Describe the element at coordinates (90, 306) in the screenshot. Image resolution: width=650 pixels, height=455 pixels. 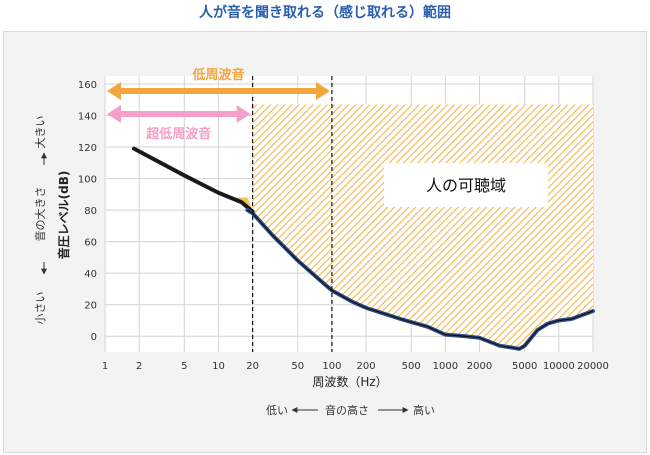
I see `y-tick-label: 20` at that location.